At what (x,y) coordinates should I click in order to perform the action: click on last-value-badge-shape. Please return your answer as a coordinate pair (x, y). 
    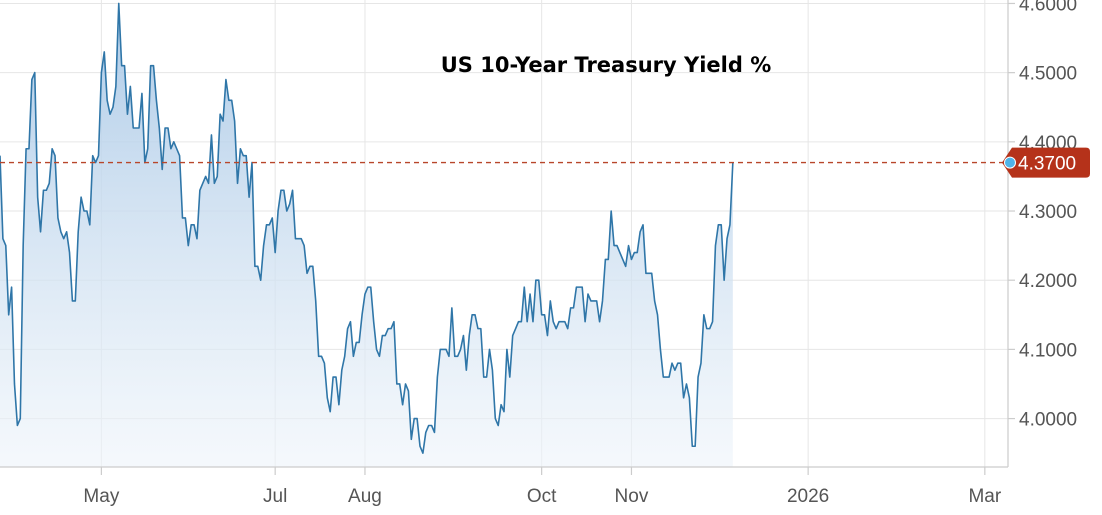
    Looking at the image, I should click on (1046, 162).